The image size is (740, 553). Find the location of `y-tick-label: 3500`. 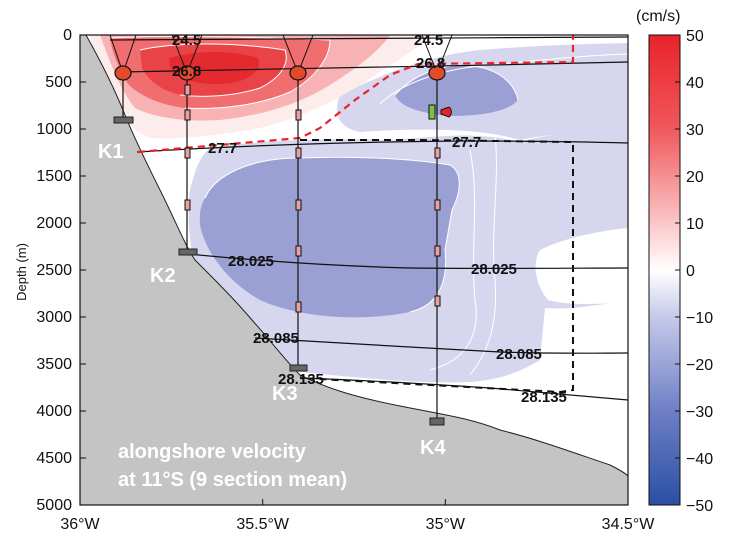

y-tick-label: 3500 is located at coordinates (54, 364).